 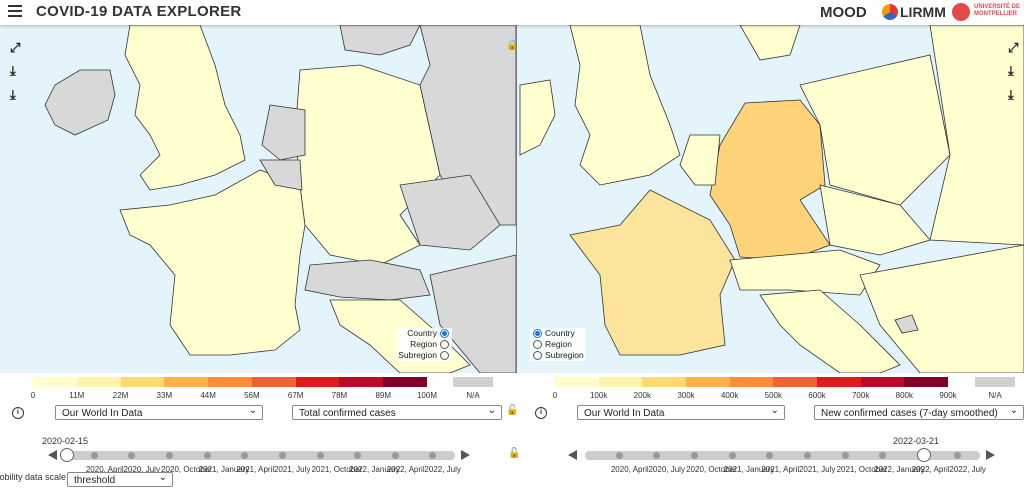 I want to click on ireland, so click(x=80, y=102).